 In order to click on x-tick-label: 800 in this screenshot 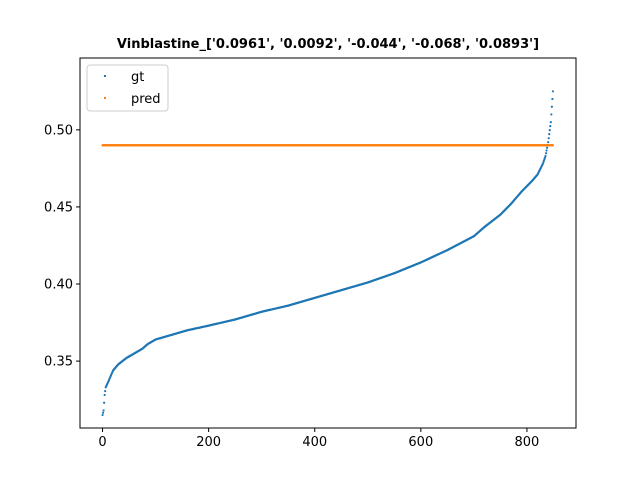, I will do `click(527, 442)`.